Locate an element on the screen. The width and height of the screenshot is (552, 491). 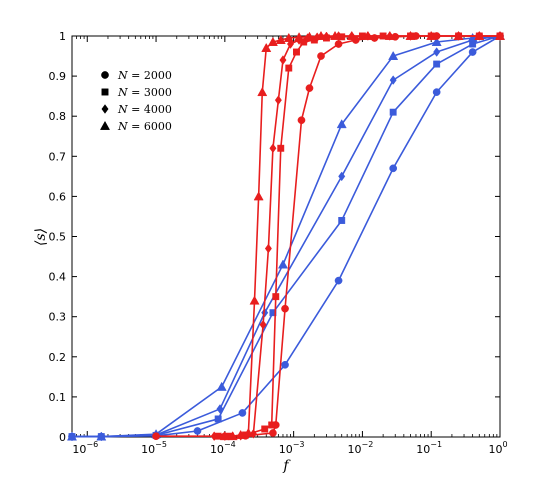
x-tick-label: 10⁻¹ is located at coordinates (429, 448).